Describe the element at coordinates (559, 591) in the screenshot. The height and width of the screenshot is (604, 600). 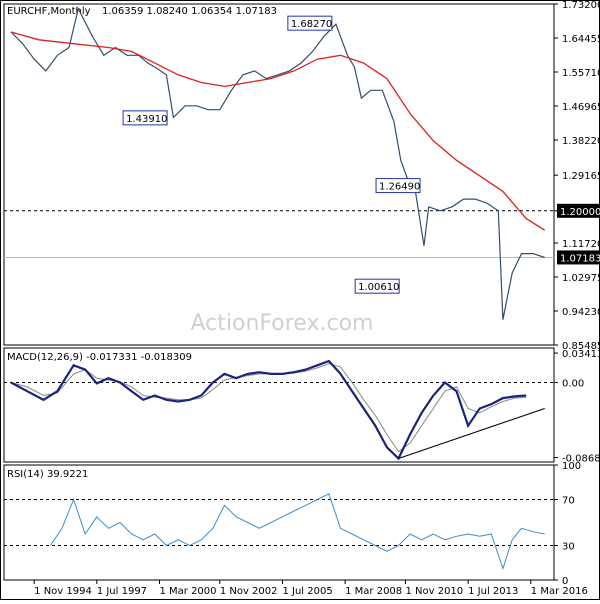
I see `x-tick-label: 1 Mar 2016` at that location.